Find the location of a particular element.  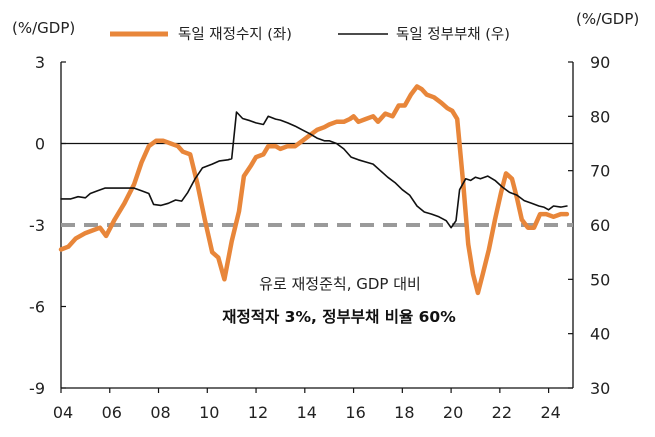

right-tick-label: 90 is located at coordinates (600, 62).